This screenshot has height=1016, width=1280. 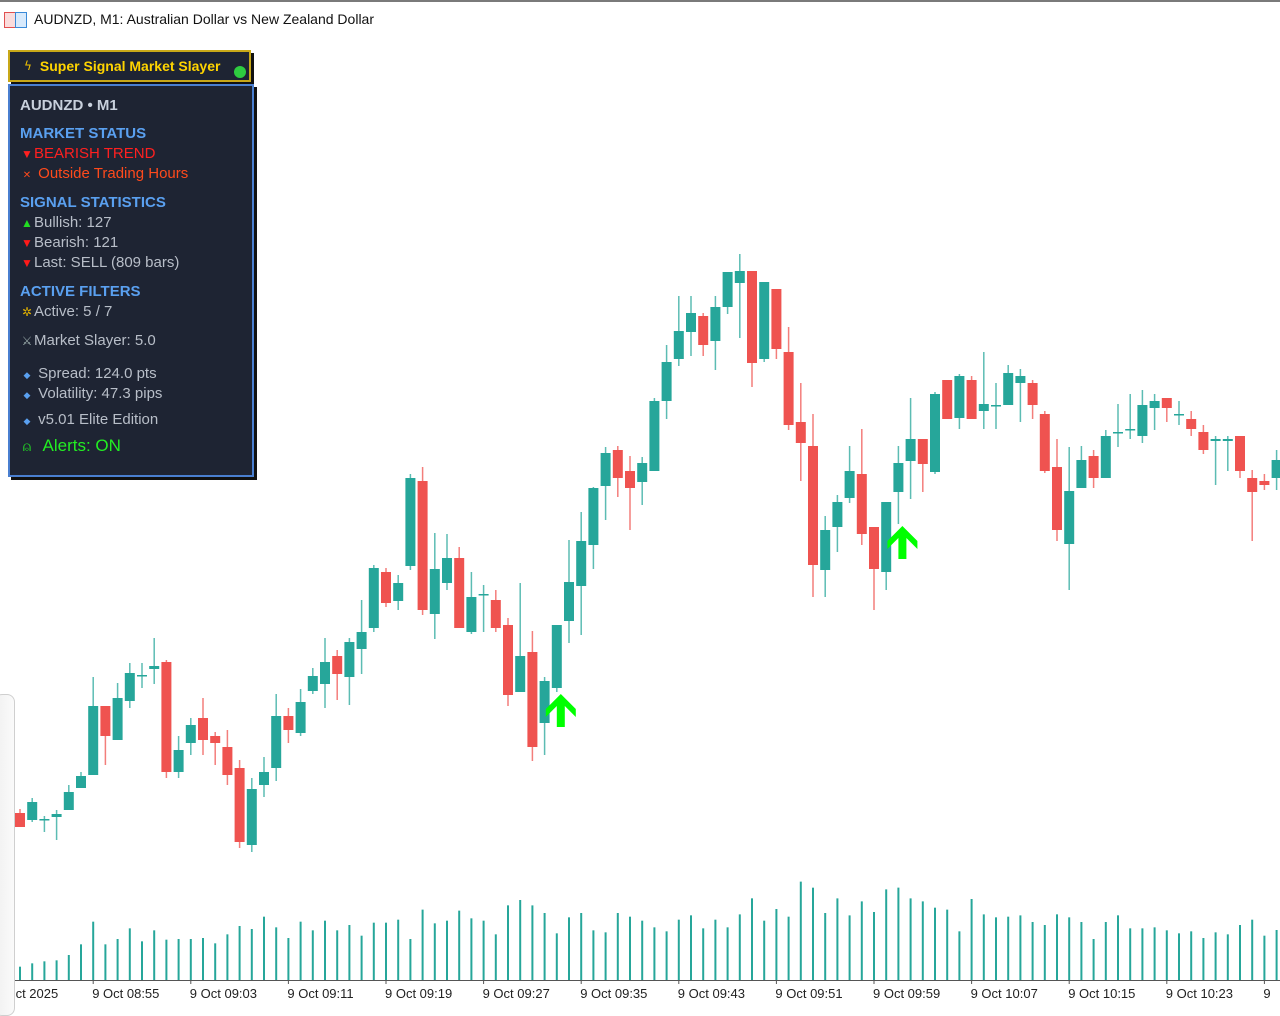 What do you see at coordinates (1004, 993) in the screenshot?
I see `time-tick-label: 9 Oct 10:07` at bounding box center [1004, 993].